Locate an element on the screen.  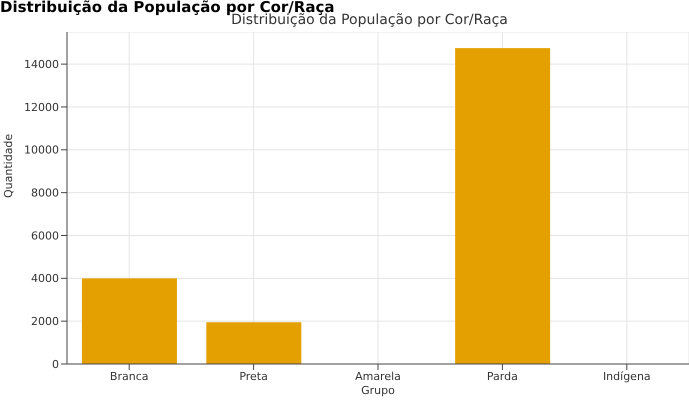
y-tick-label: 2000 is located at coordinates (45, 321).